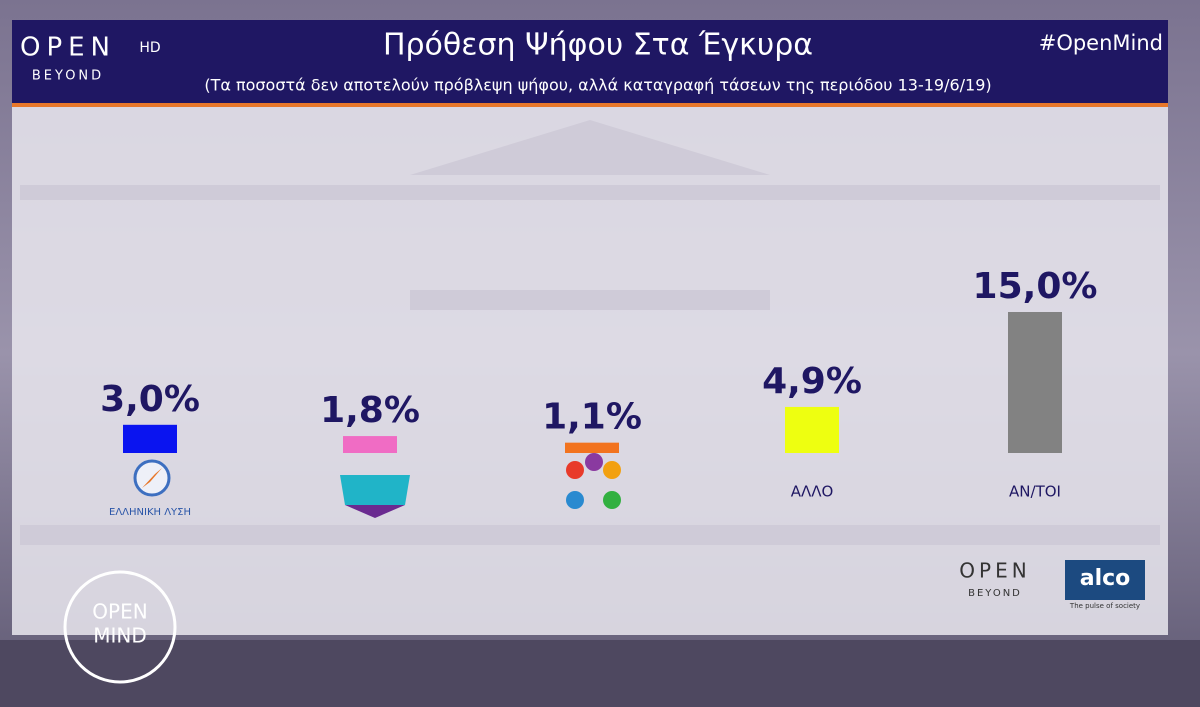  I want to click on pollster: alco, so click(1105, 578).